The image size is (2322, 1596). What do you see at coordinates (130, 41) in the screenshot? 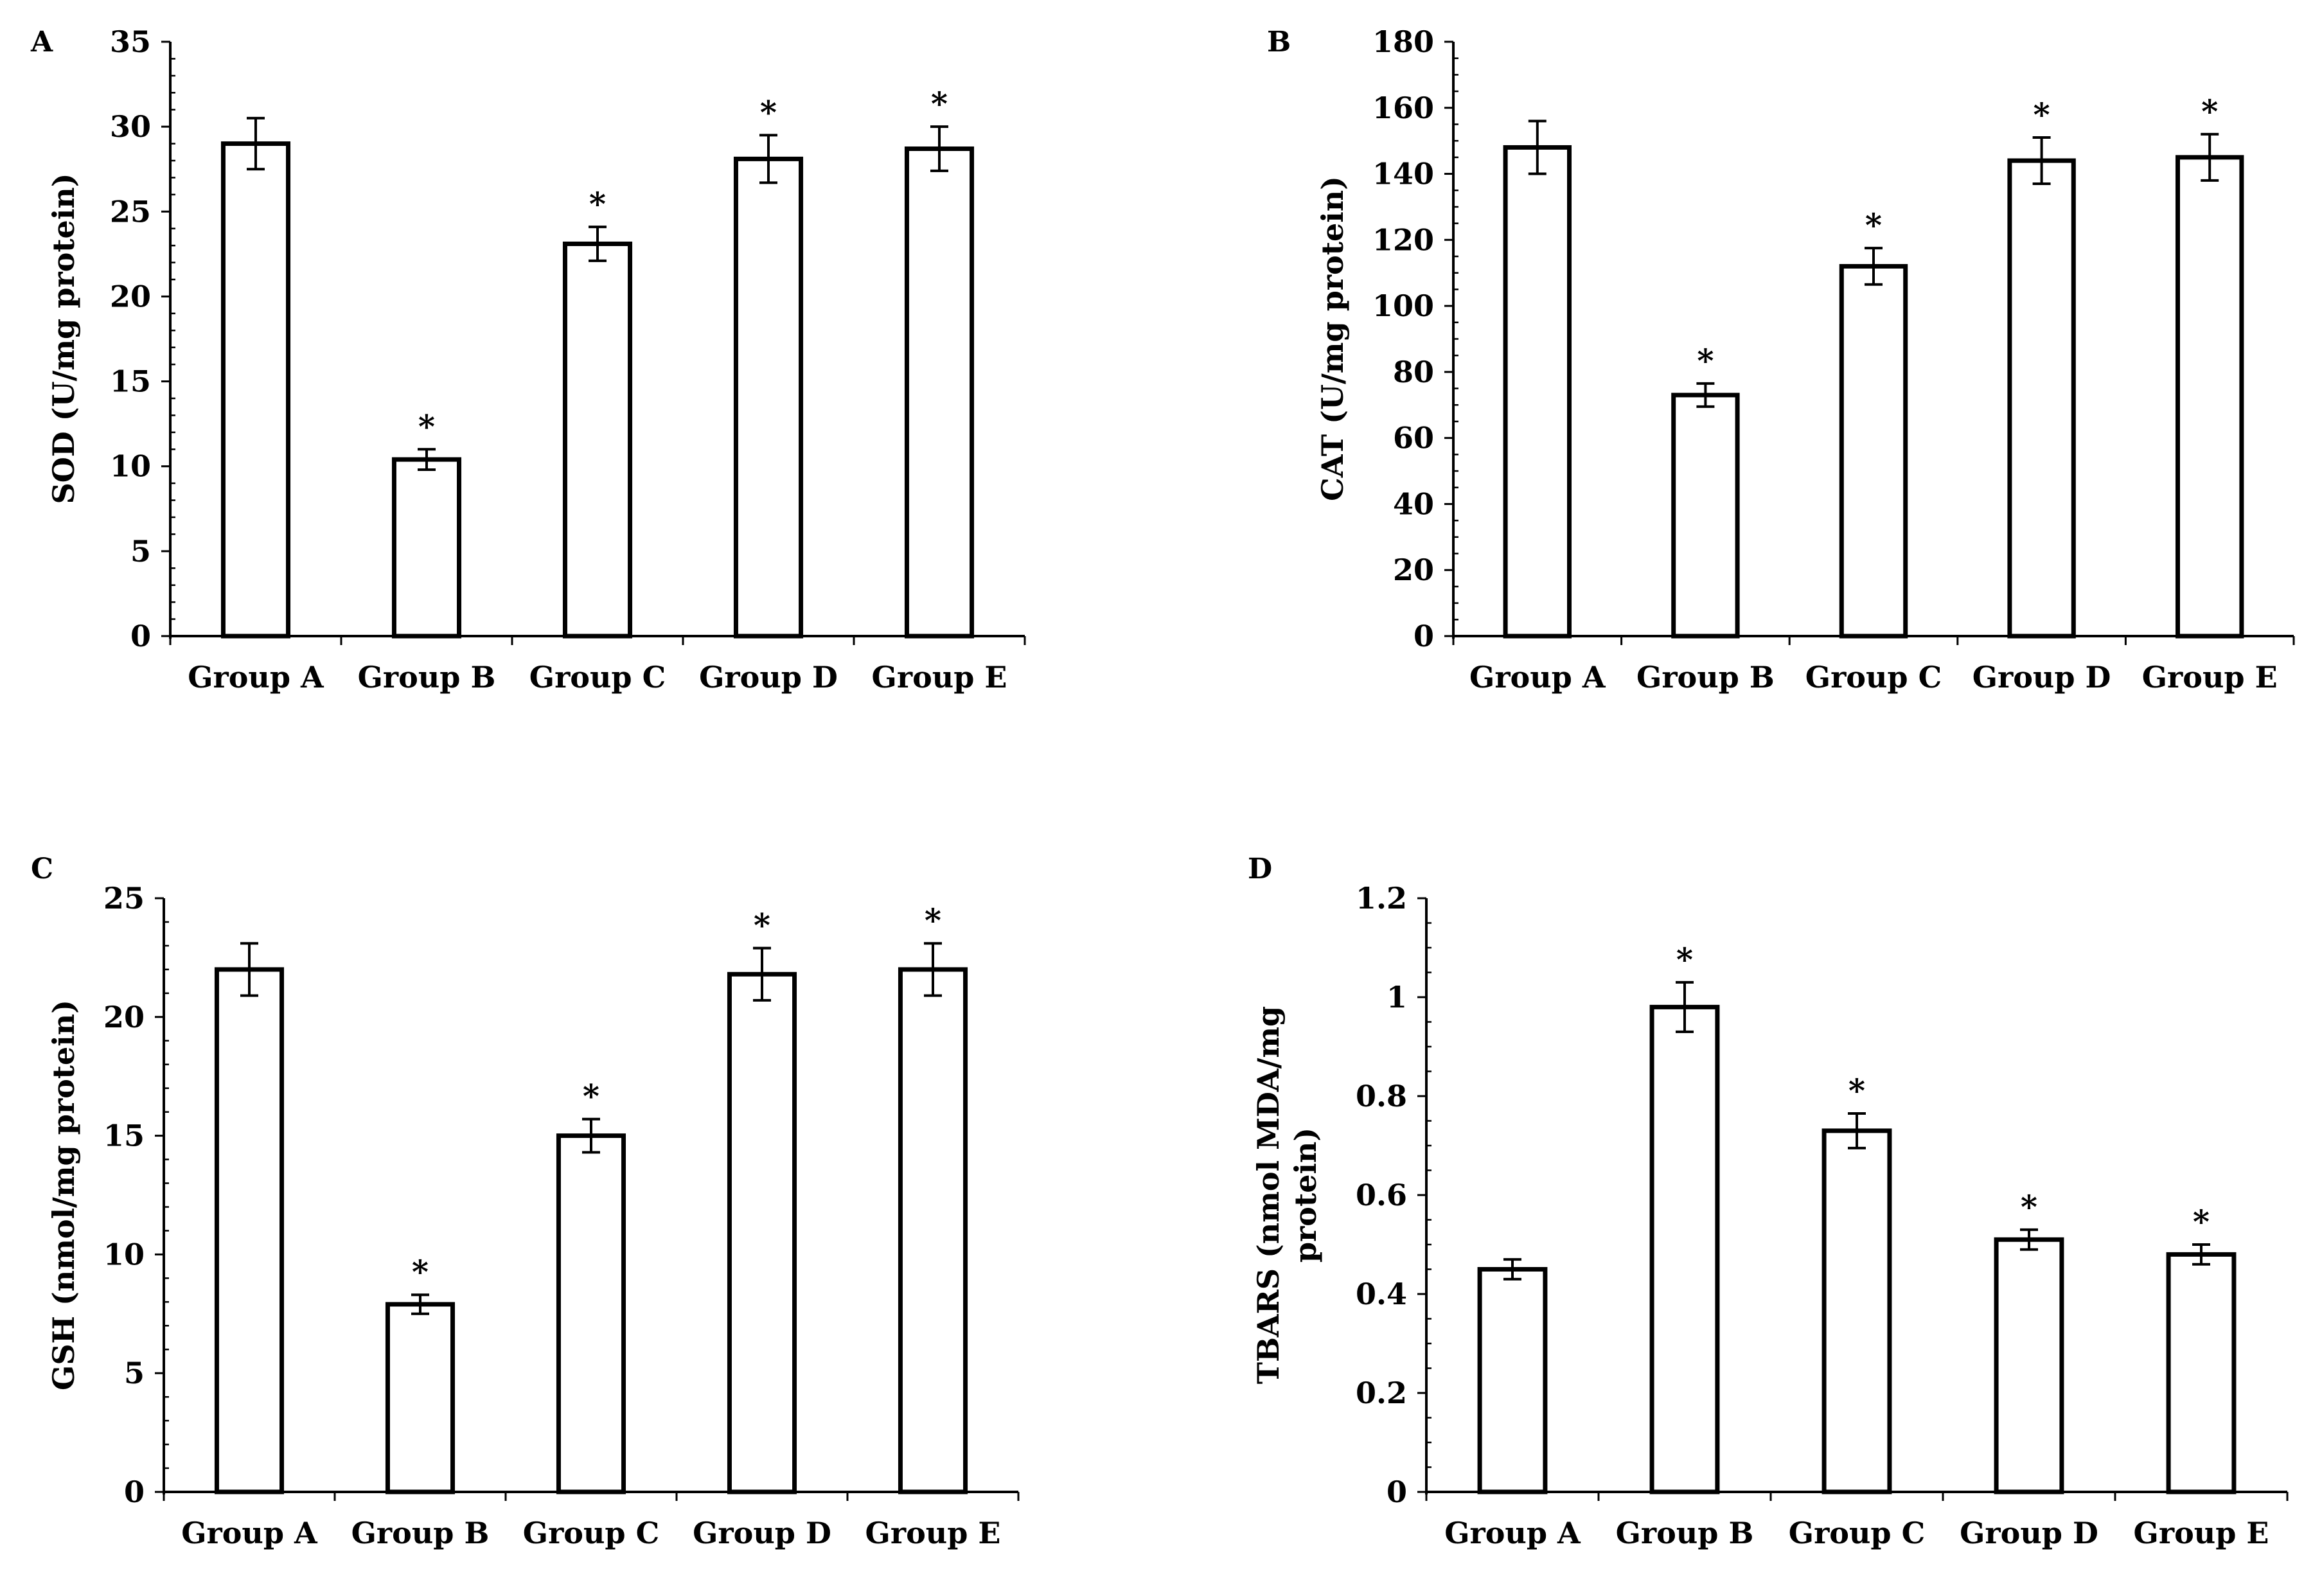
I see `y-tick-label: 35` at bounding box center [130, 41].